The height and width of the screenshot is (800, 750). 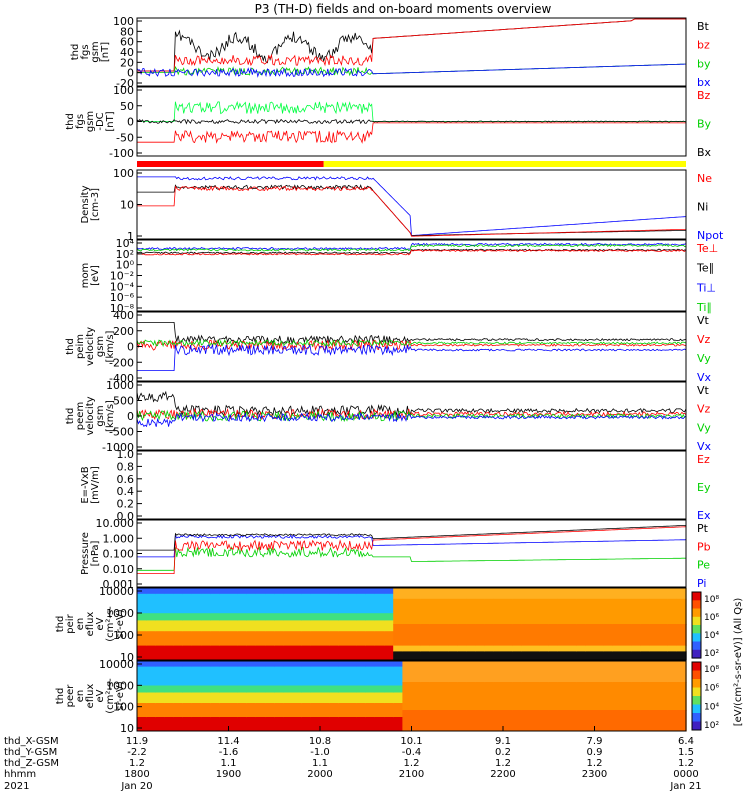 I want to click on ylabel-peim-velocity: thd peim velocity gsm [km/s], so click(x=90, y=346).